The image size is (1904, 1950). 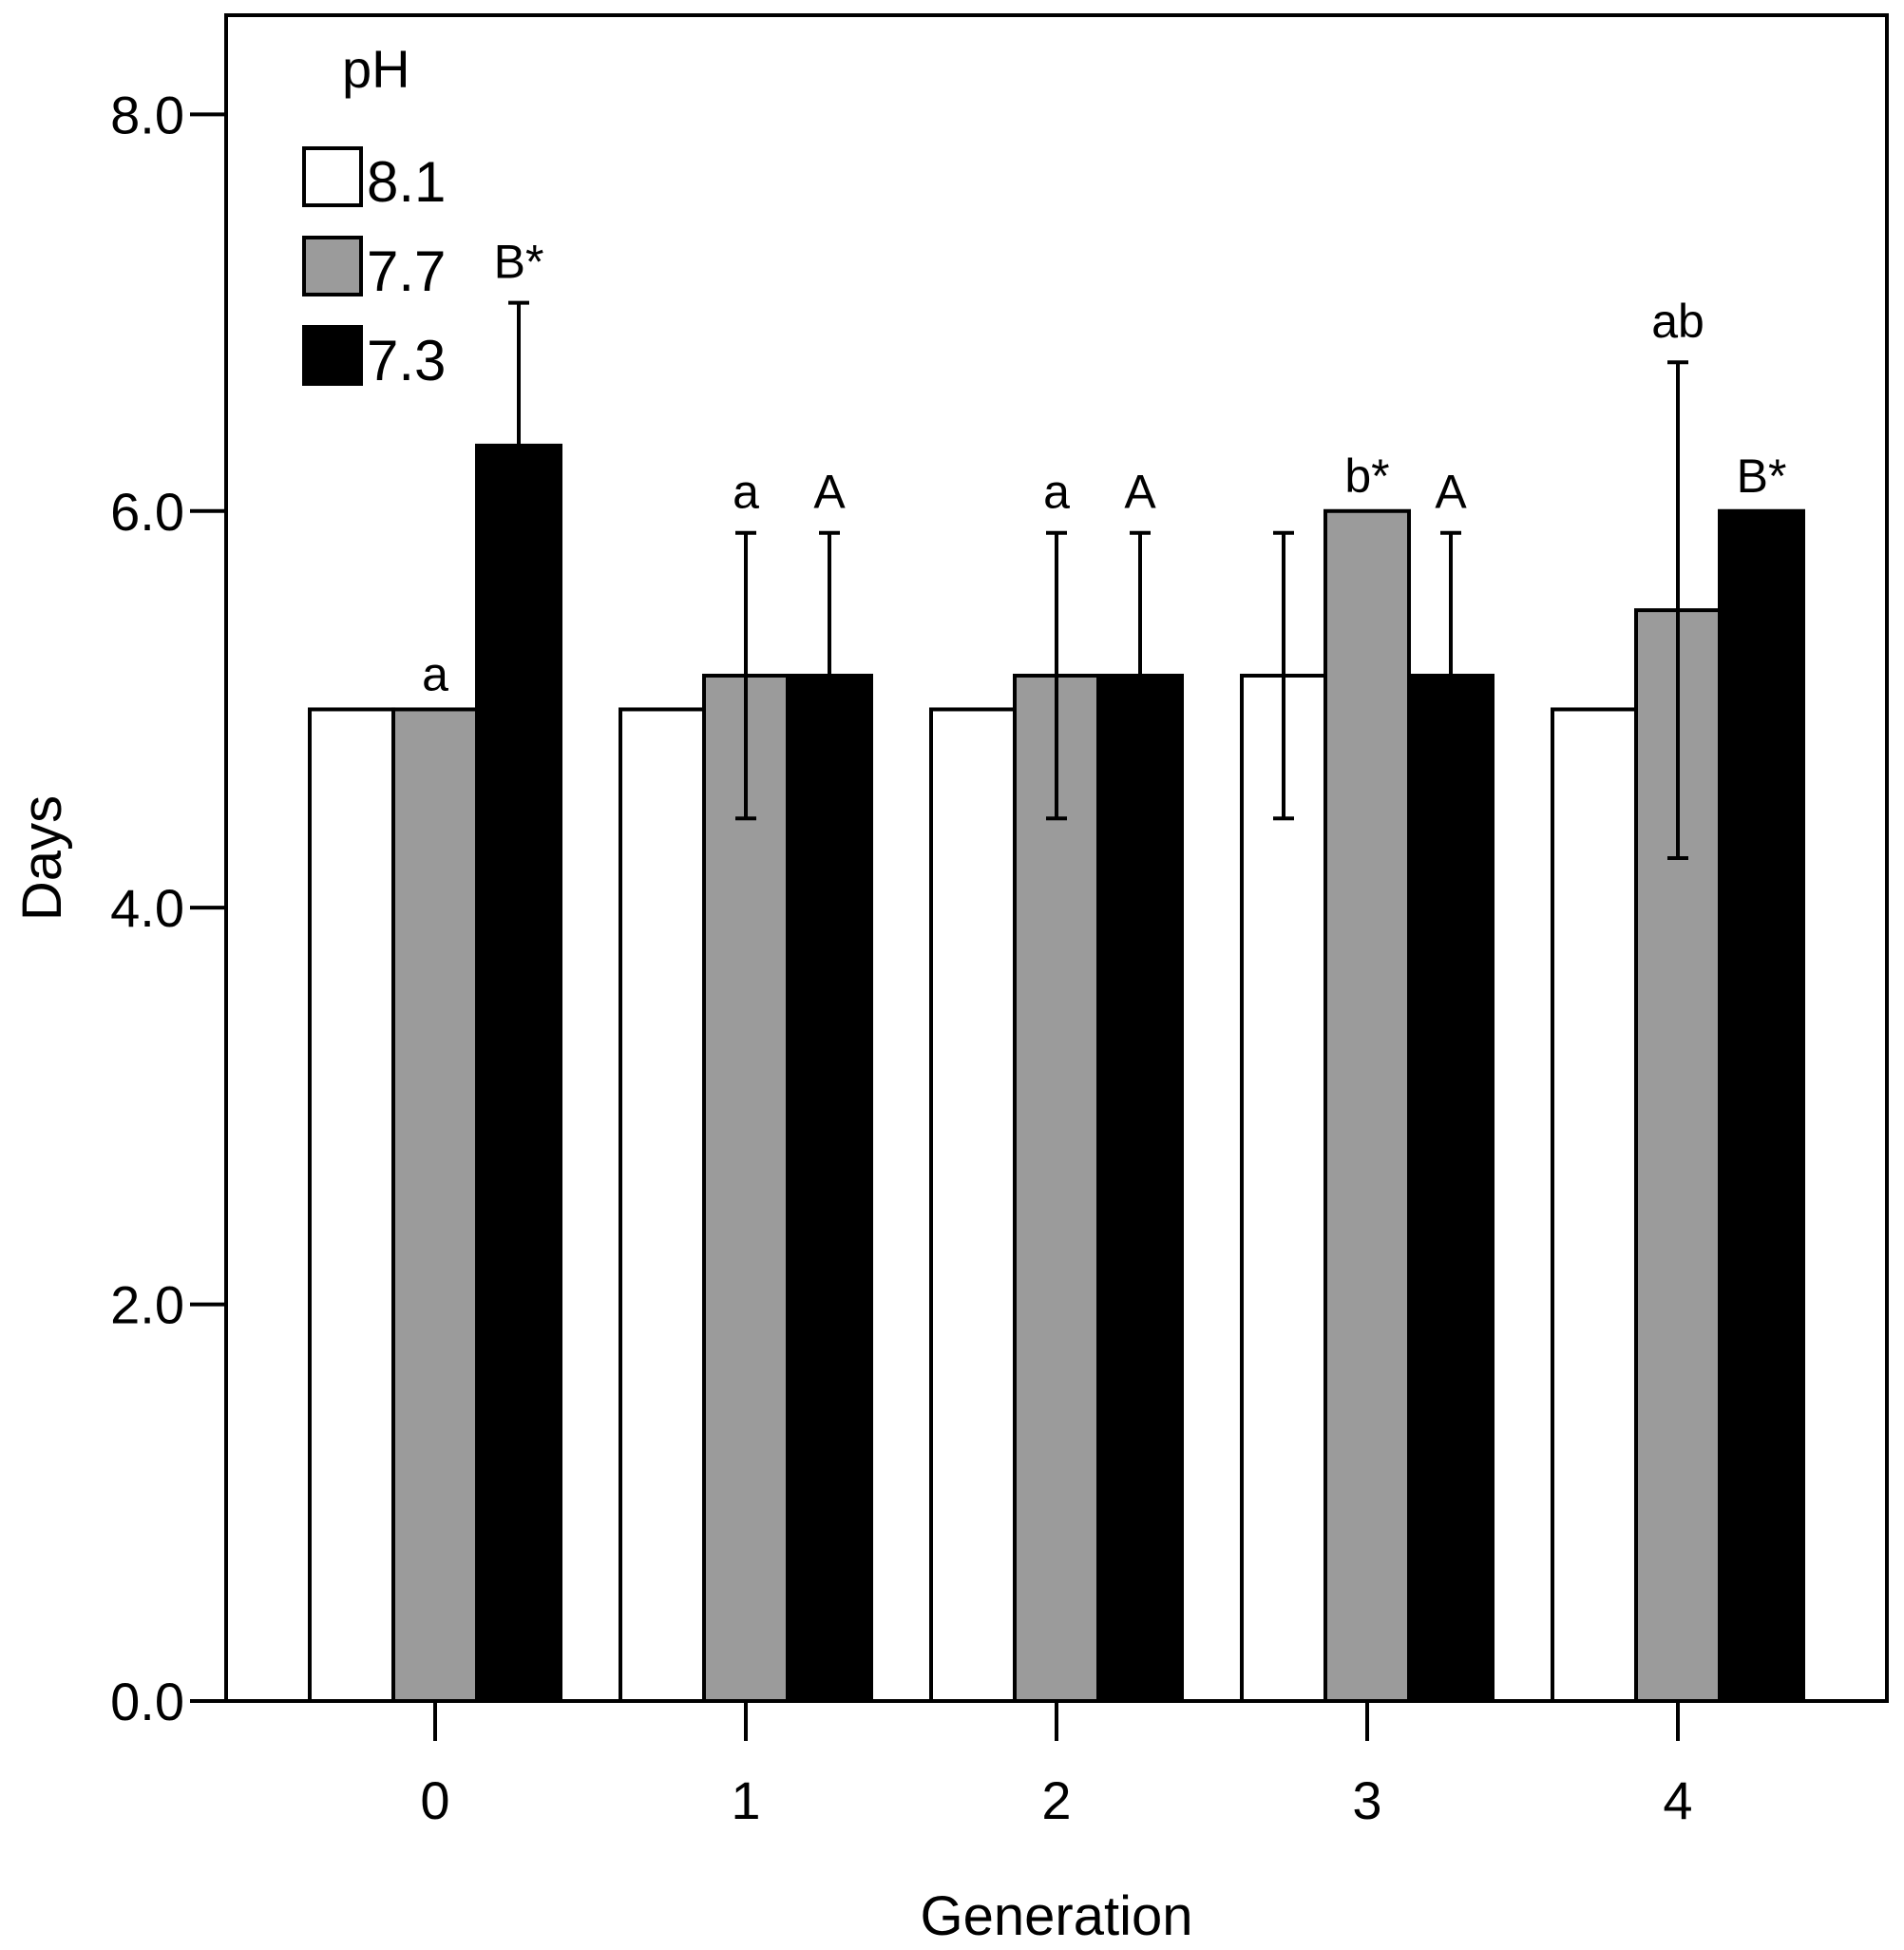 What do you see at coordinates (147, 1702) in the screenshot?
I see `y-tick-label: 0.0` at bounding box center [147, 1702].